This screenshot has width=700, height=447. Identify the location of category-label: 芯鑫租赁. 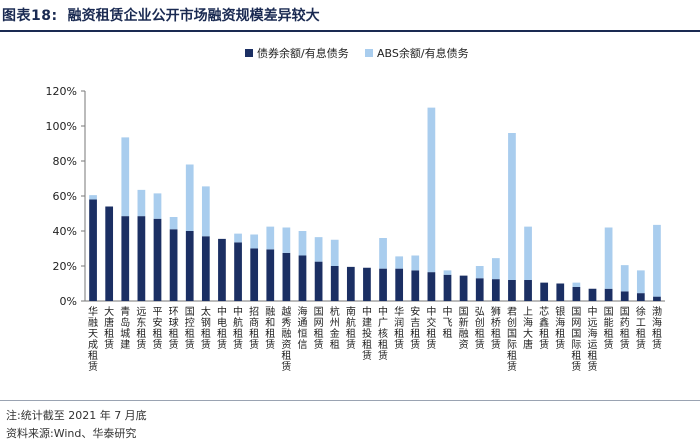
(544, 328).